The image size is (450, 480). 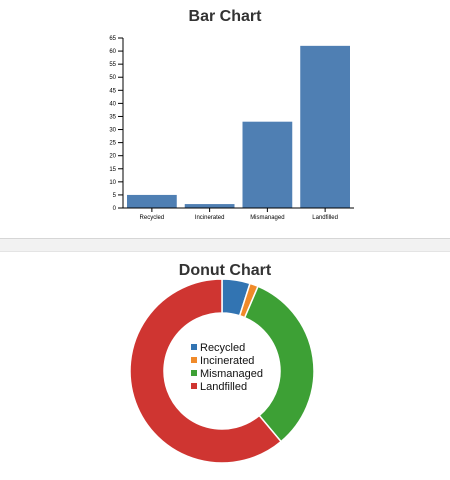 I want to click on legend-swatch-mismanaged, so click(x=194, y=373).